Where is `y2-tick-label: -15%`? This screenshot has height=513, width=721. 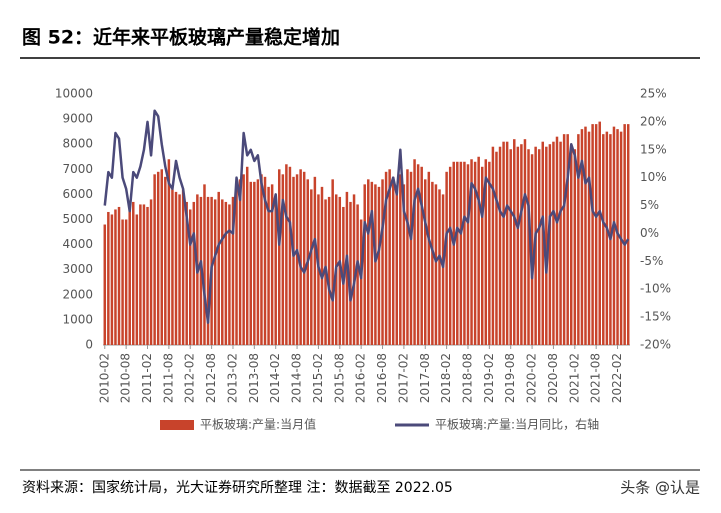 y2-tick-label: -15% is located at coordinates (655, 317).